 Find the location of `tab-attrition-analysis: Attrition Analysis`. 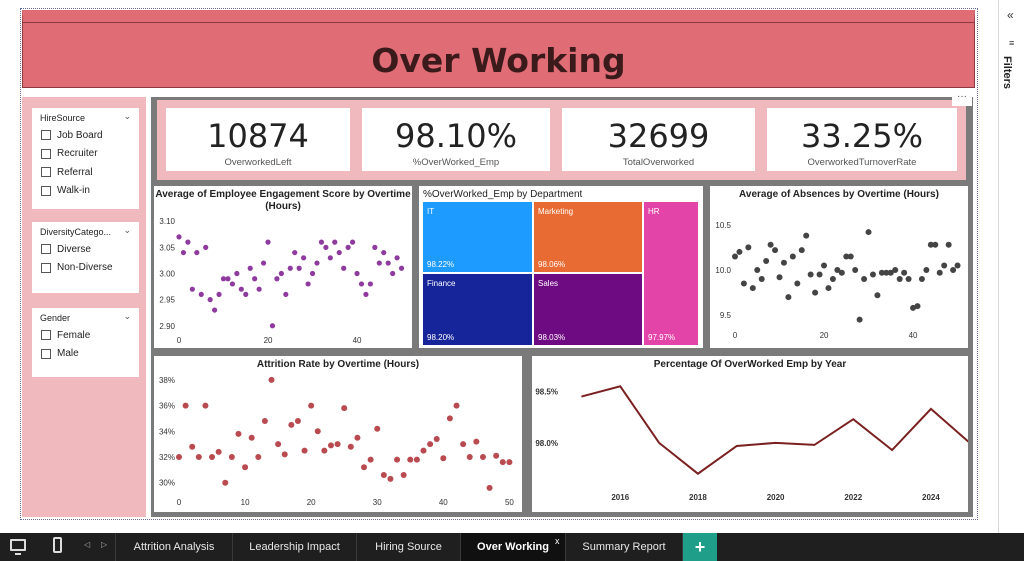

tab-attrition-analysis: Attrition Analysis is located at coordinates (174, 547).